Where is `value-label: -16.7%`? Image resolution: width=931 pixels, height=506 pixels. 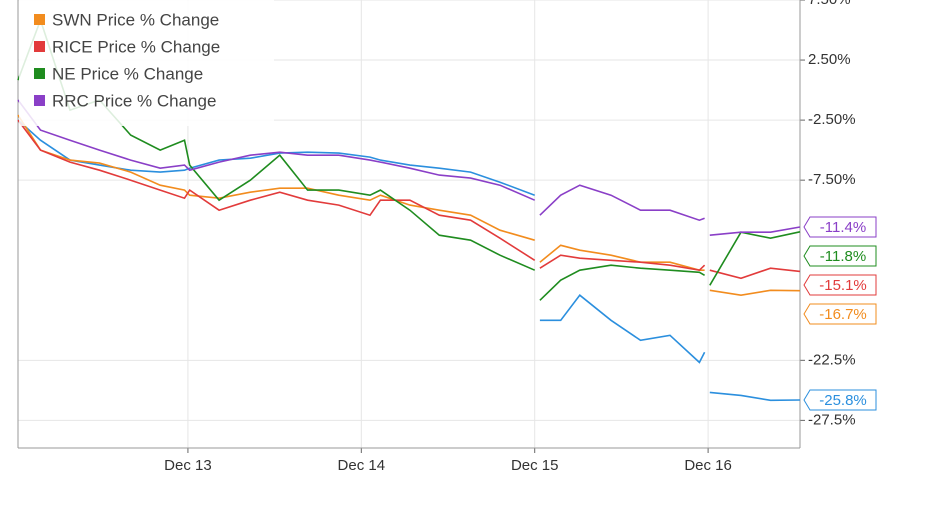
value-label: -16.7% is located at coordinates (840, 314).